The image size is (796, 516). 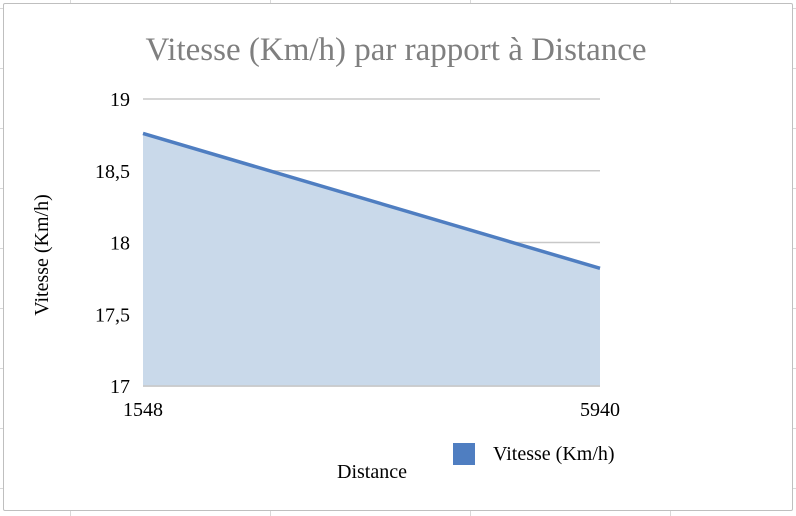 I want to click on y-axis-ticks: 17 17,5 18 18,5 19, so click(x=112, y=243).